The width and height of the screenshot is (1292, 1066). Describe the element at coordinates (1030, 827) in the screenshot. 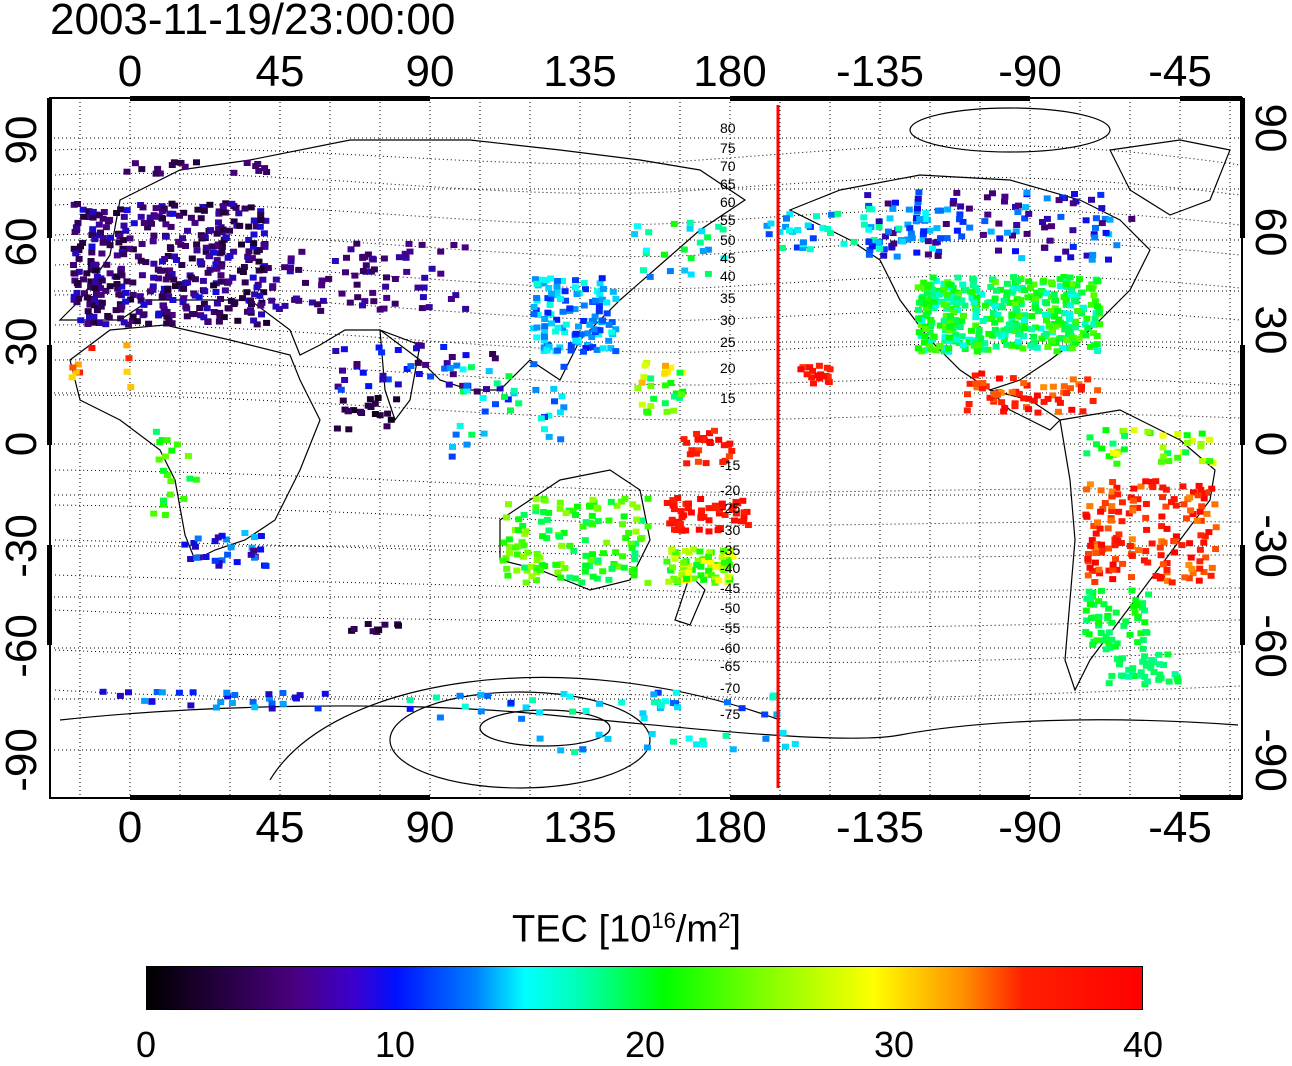

I see `bottom-lon-tick: -90` at that location.